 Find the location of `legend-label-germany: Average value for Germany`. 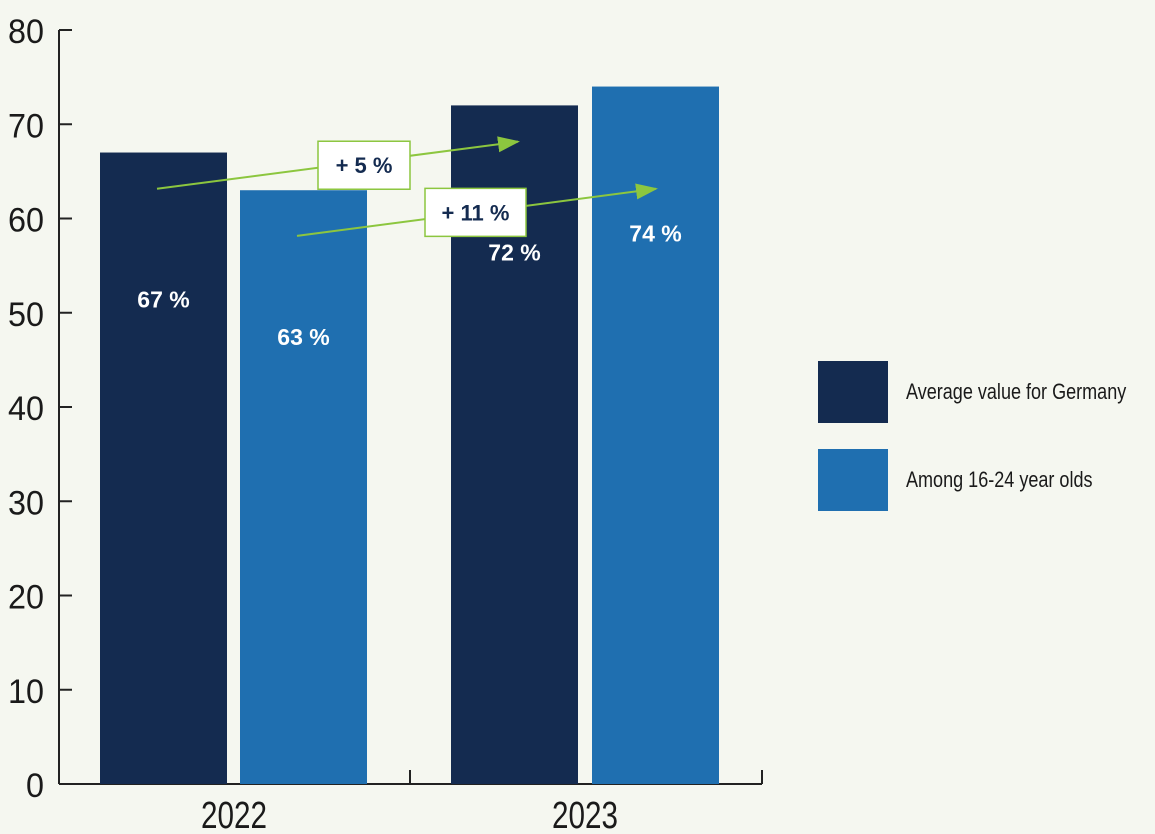

legend-label-germany: Average value for Germany is located at coordinates (1016, 391).